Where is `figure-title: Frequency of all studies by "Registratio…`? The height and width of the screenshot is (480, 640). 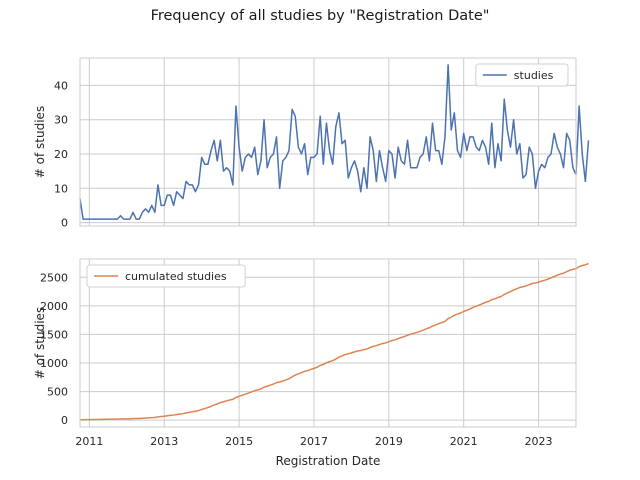
figure-title: Frequency of all studies by "Registratio… is located at coordinates (320, 16).